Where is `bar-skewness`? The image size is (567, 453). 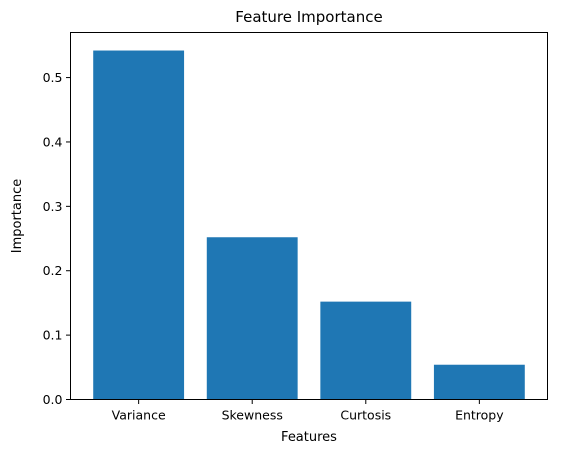 bar-skewness is located at coordinates (252, 318).